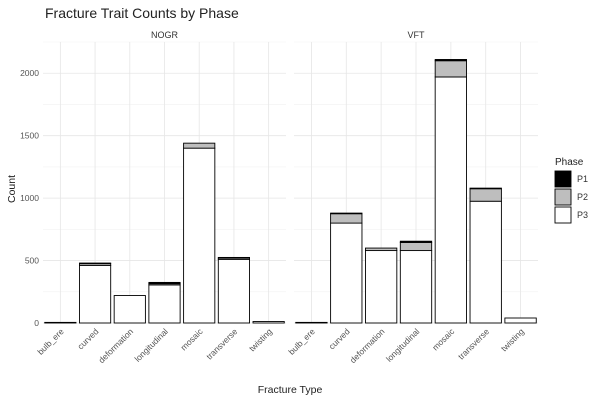  I want to click on bar-vft-twisting-p3, so click(520, 320).